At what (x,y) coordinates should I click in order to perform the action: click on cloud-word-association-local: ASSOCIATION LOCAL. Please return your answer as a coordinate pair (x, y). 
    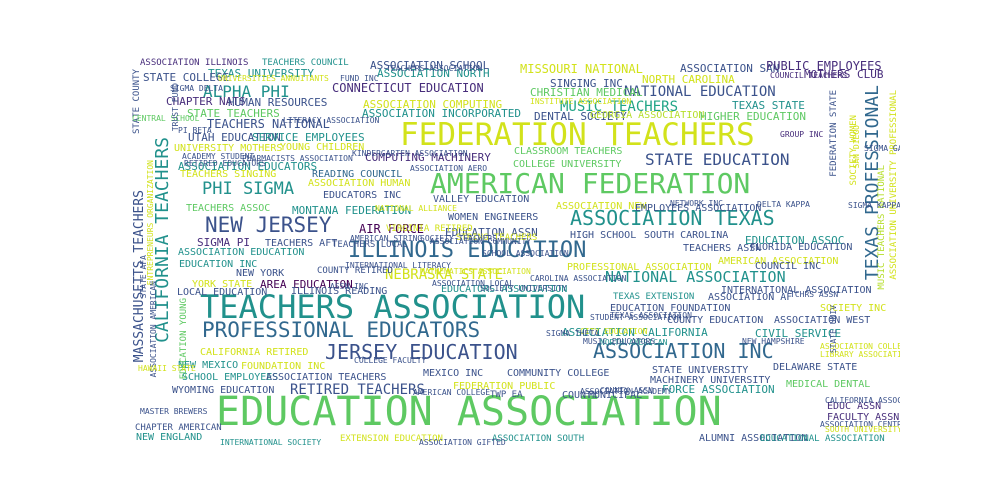
    Looking at the image, I should click on (473, 283).